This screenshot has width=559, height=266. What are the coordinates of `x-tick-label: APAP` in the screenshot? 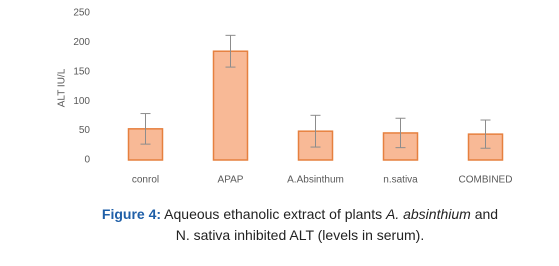 It's located at (231, 180).